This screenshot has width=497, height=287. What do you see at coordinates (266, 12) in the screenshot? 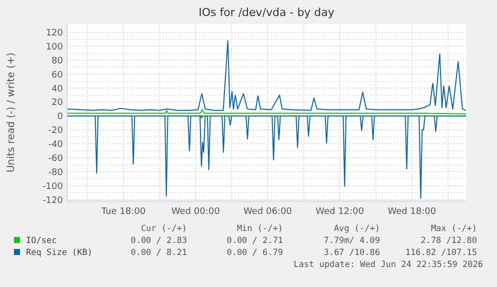
I see `chart-title: IOs for /dev/vda - by day` at bounding box center [266, 12].